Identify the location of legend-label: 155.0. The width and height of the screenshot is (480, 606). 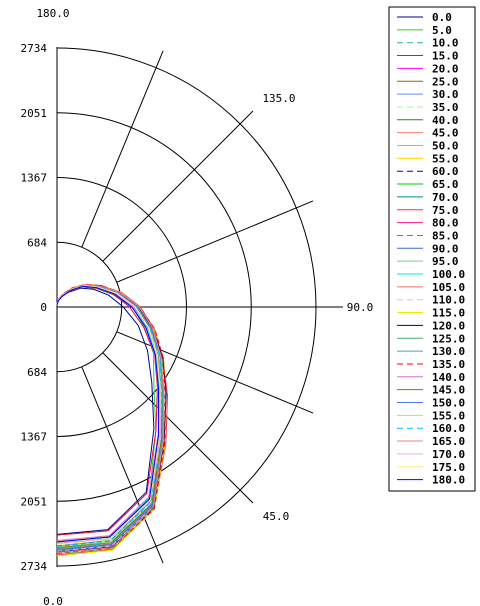
(448, 415).